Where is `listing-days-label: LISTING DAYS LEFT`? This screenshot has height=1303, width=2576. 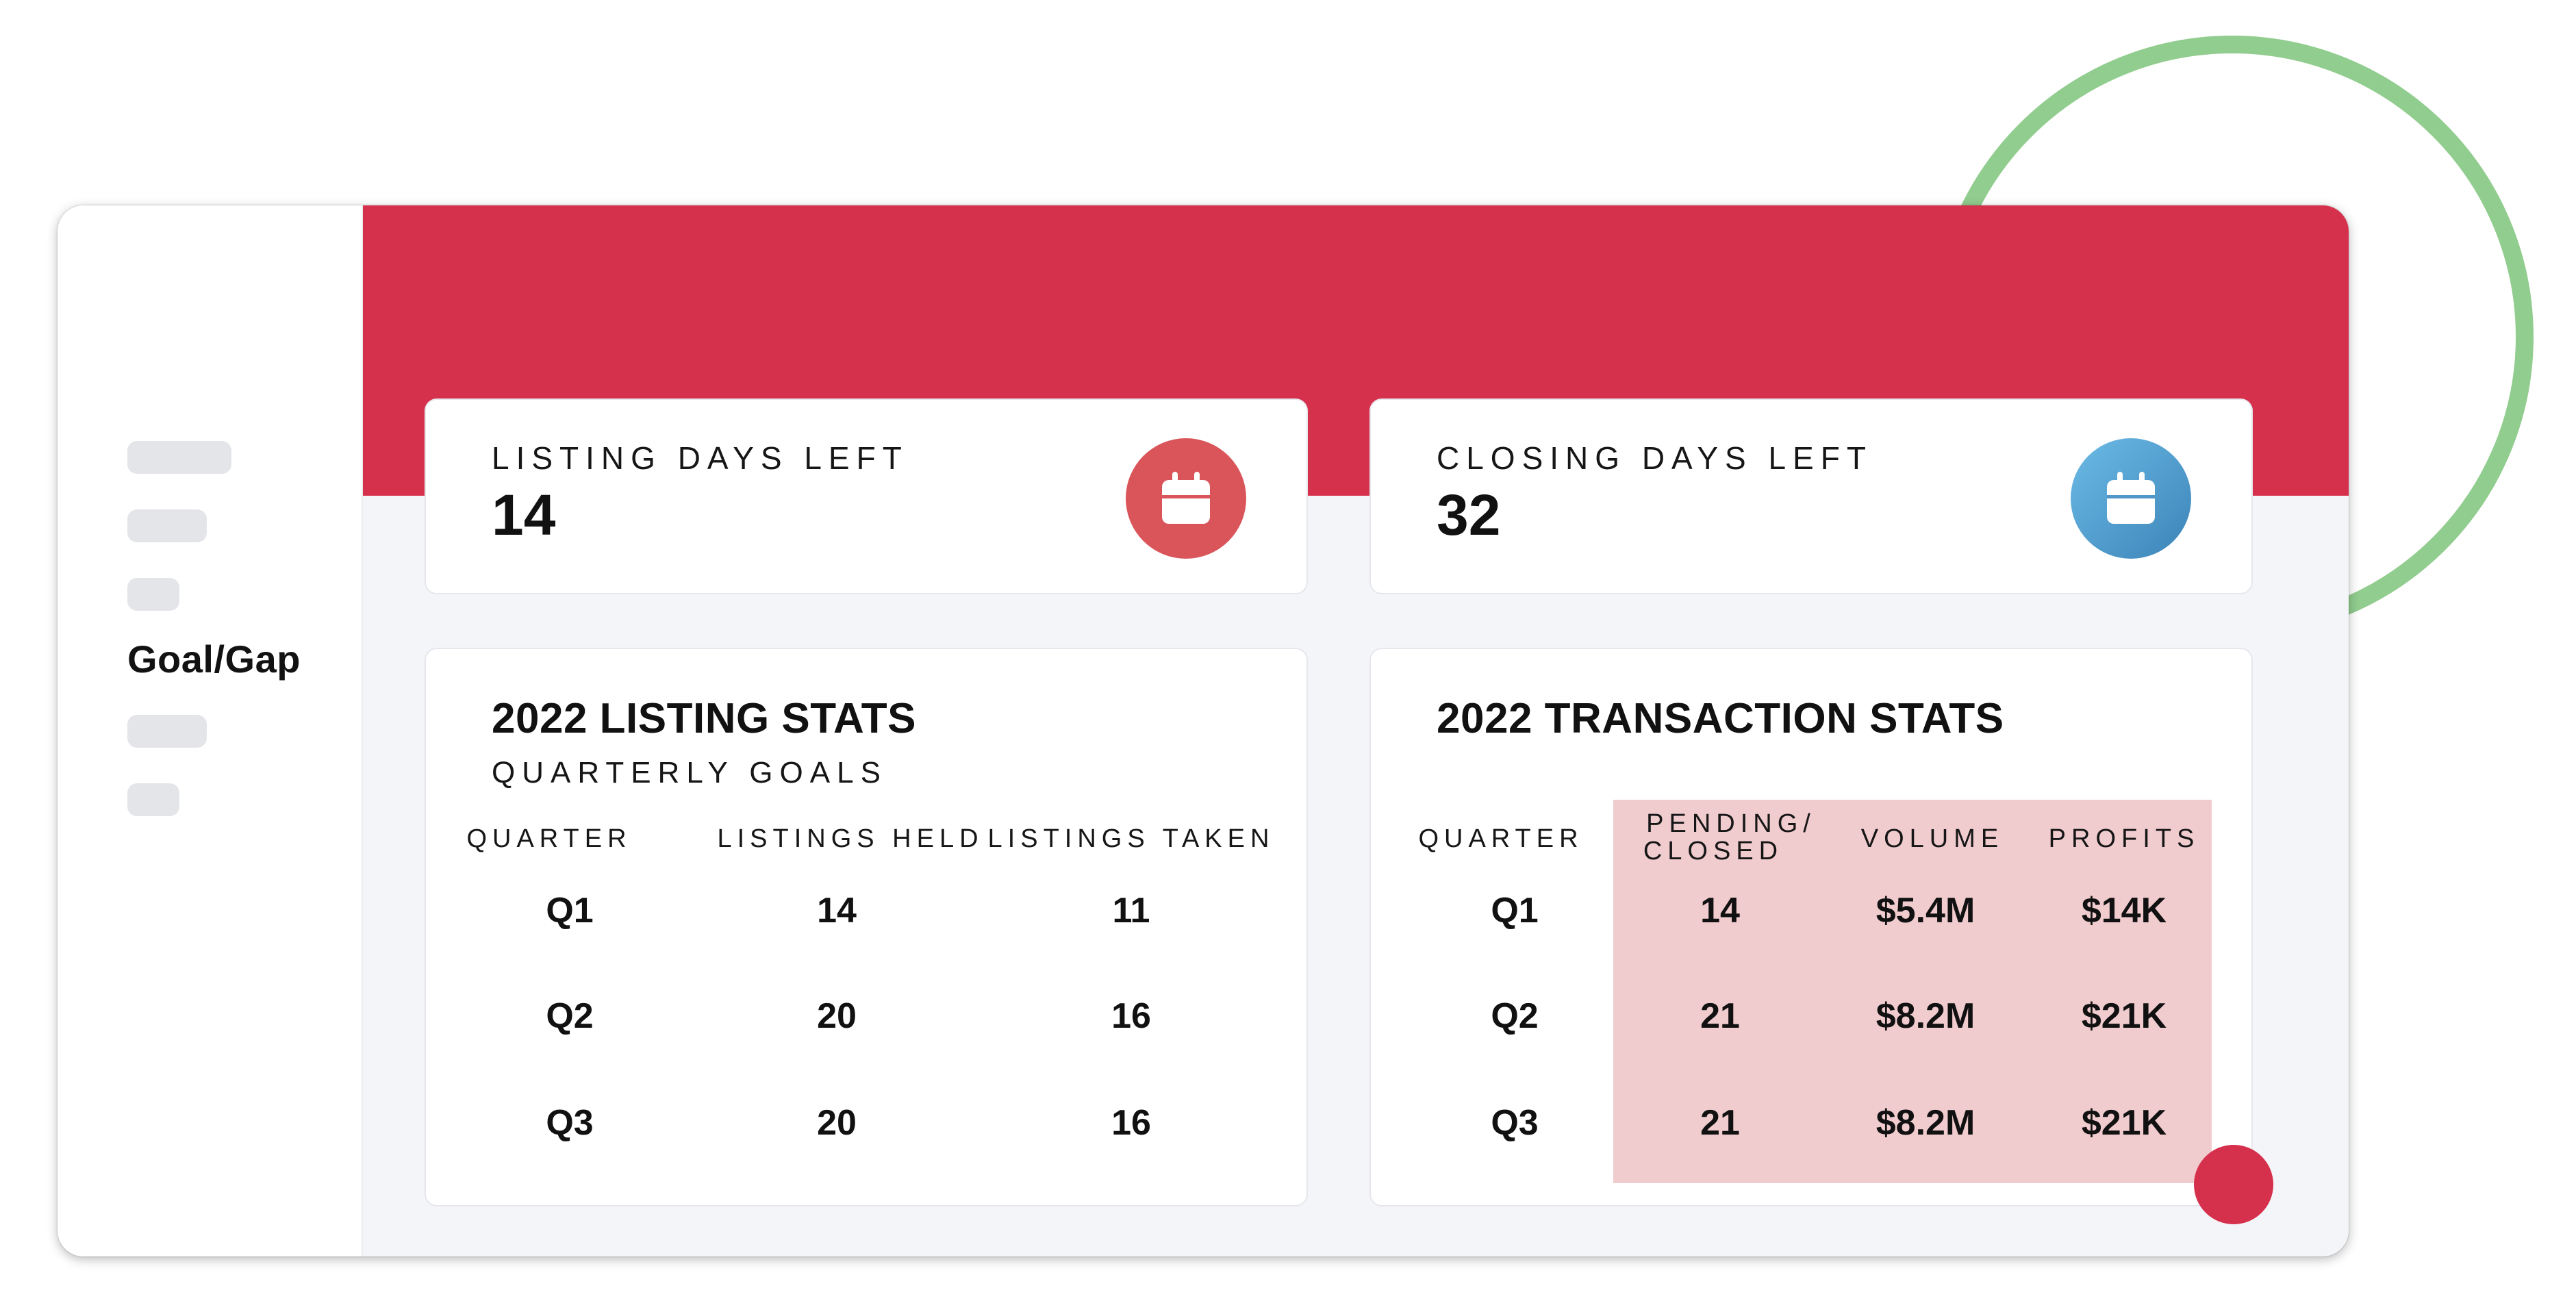
listing-days-label: LISTING DAYS LEFT is located at coordinates (700, 458).